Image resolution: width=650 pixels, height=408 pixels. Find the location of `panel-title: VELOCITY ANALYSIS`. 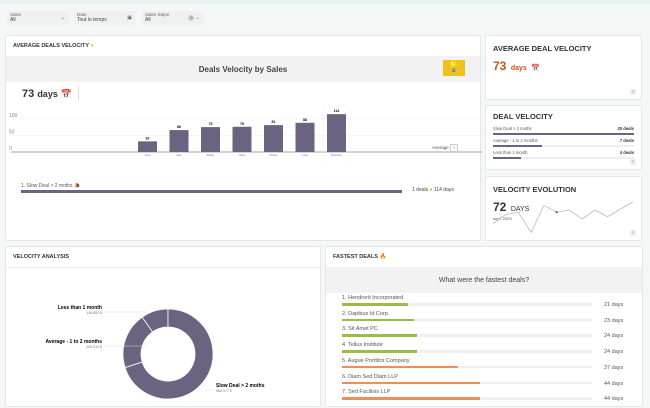

panel-title: VELOCITY ANALYSIS is located at coordinates (163, 257).